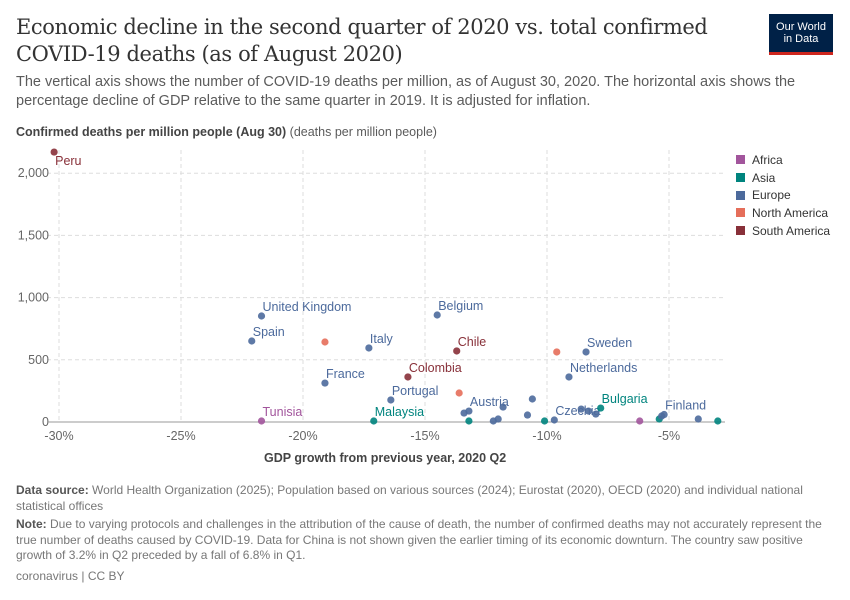 This screenshot has height=600, width=850. I want to click on legend-label: North America, so click(790, 212).